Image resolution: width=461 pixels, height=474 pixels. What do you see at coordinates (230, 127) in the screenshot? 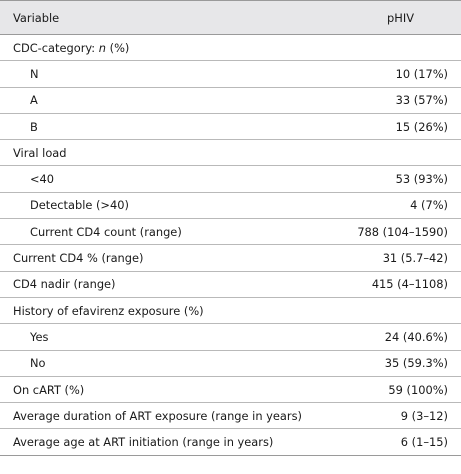
I see `table-row: B 15 (26%)` at bounding box center [230, 127].